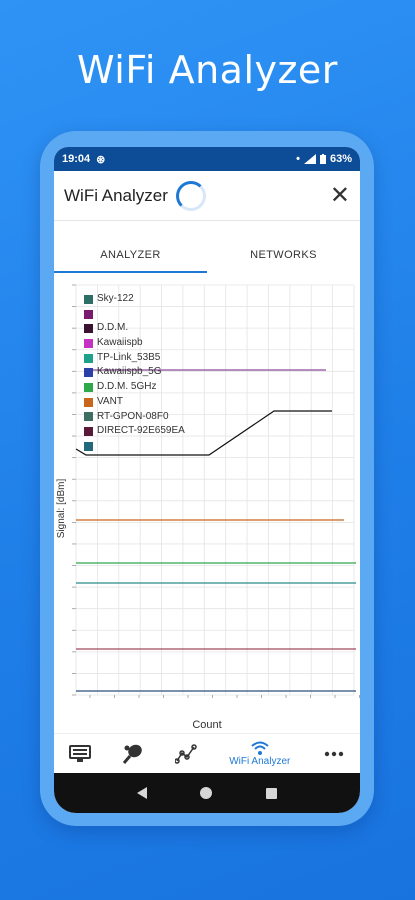  What do you see at coordinates (113, 328) in the screenshot?
I see `legend-label: D.D.M.` at bounding box center [113, 328].